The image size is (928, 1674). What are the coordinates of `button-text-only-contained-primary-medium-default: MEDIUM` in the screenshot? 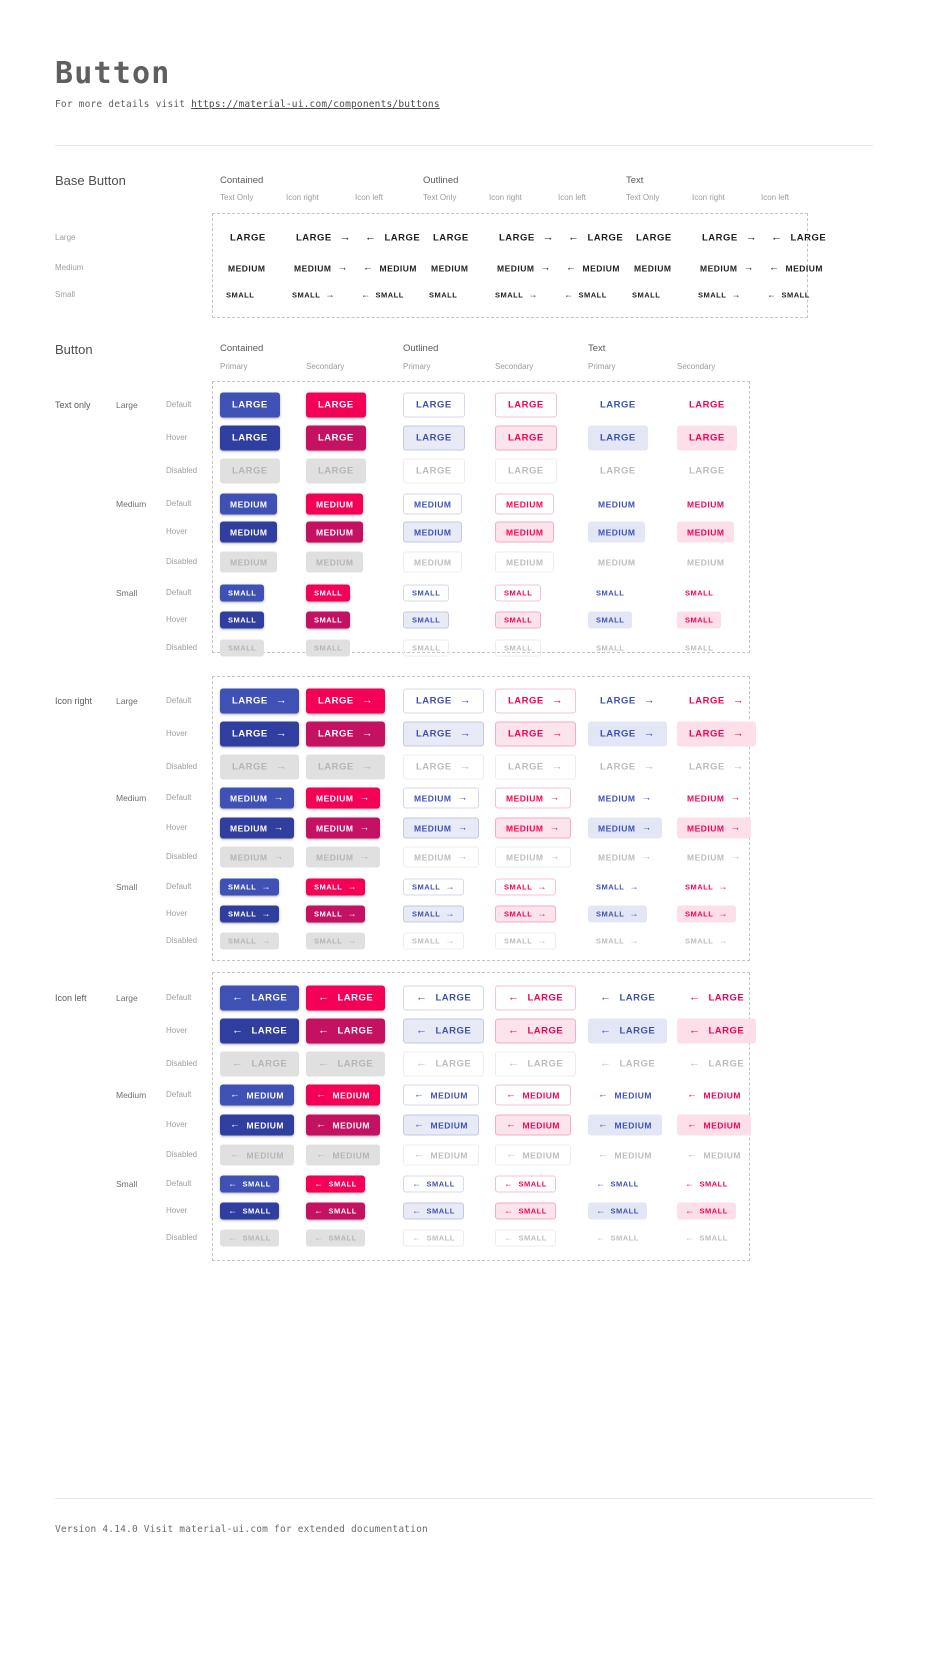 It's located at (249, 504).